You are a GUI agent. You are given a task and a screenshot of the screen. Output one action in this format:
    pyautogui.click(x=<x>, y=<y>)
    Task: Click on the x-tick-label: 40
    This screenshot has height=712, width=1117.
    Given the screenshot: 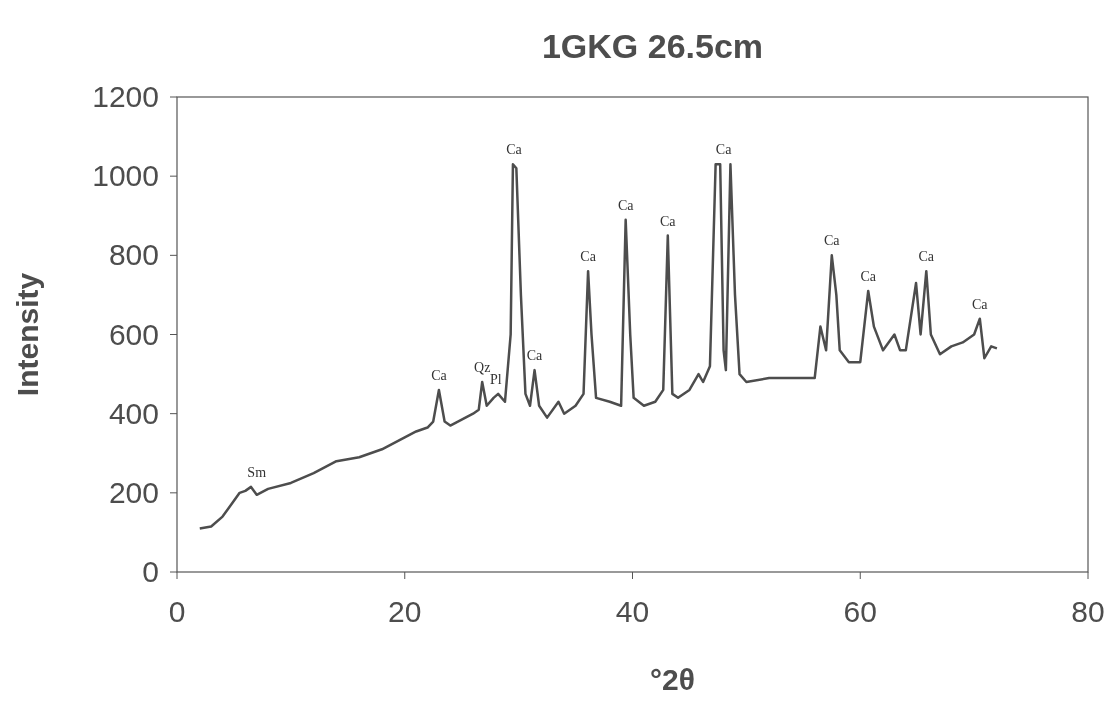 What is the action you would take?
    pyautogui.click(x=632, y=611)
    